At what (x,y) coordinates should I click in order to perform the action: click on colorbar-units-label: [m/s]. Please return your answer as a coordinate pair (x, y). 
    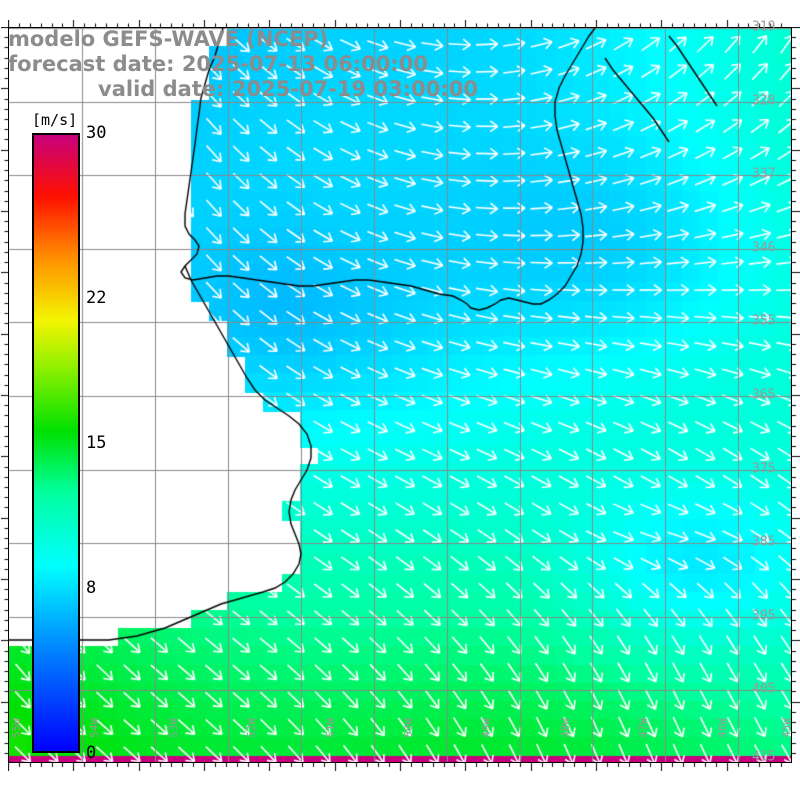
    Looking at the image, I should click on (55, 120).